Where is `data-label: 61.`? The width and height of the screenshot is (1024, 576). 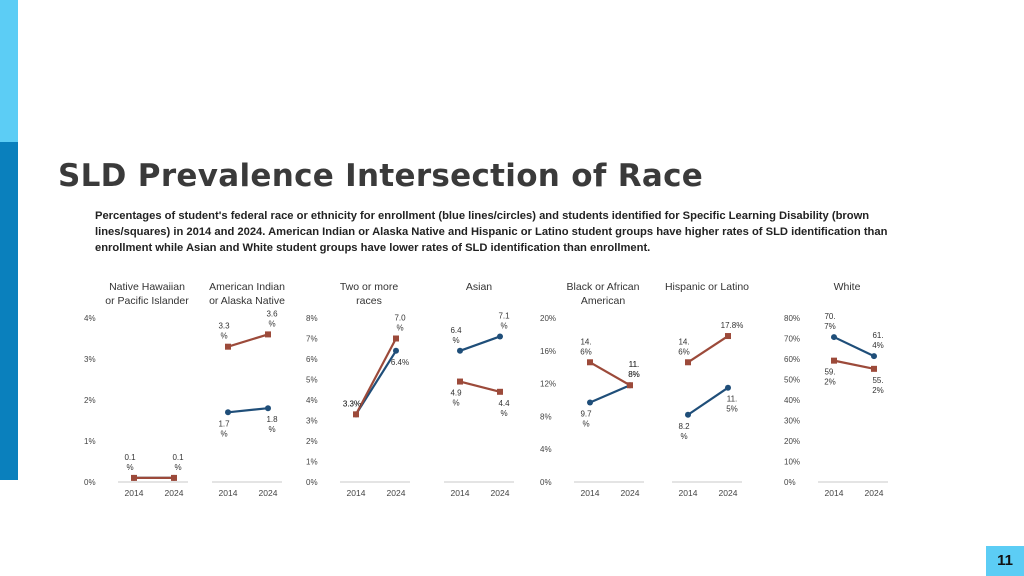
data-label: 61. is located at coordinates (877, 335).